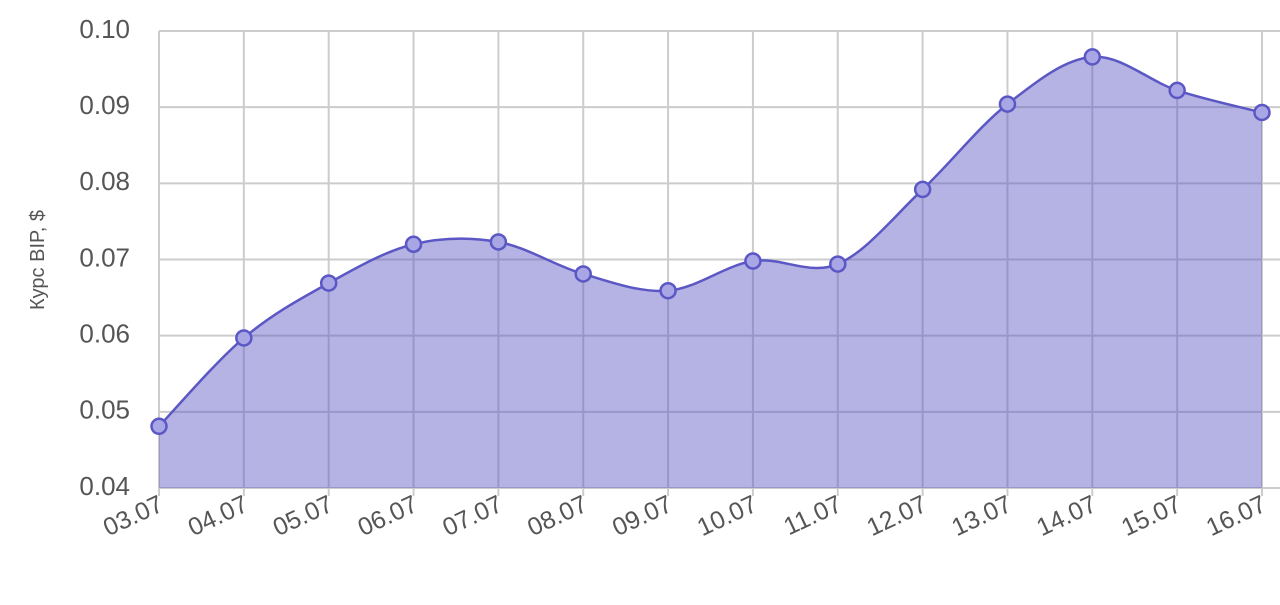 The image size is (1280, 605). Describe the element at coordinates (303, 516) in the screenshot. I see `x-tick-label: 05.07` at that location.